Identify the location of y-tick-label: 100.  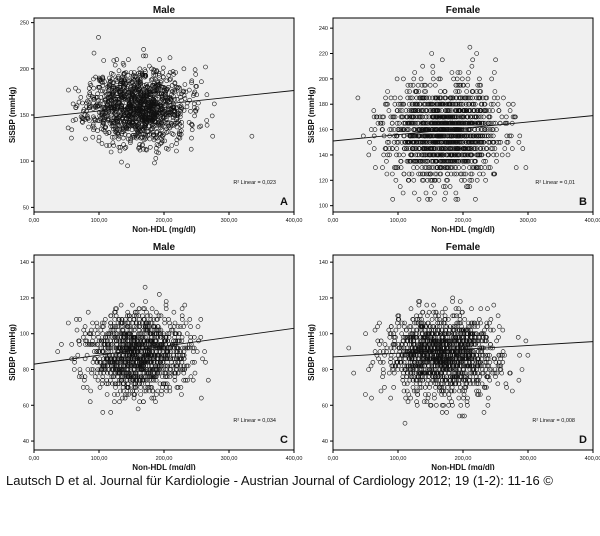
(24, 335).